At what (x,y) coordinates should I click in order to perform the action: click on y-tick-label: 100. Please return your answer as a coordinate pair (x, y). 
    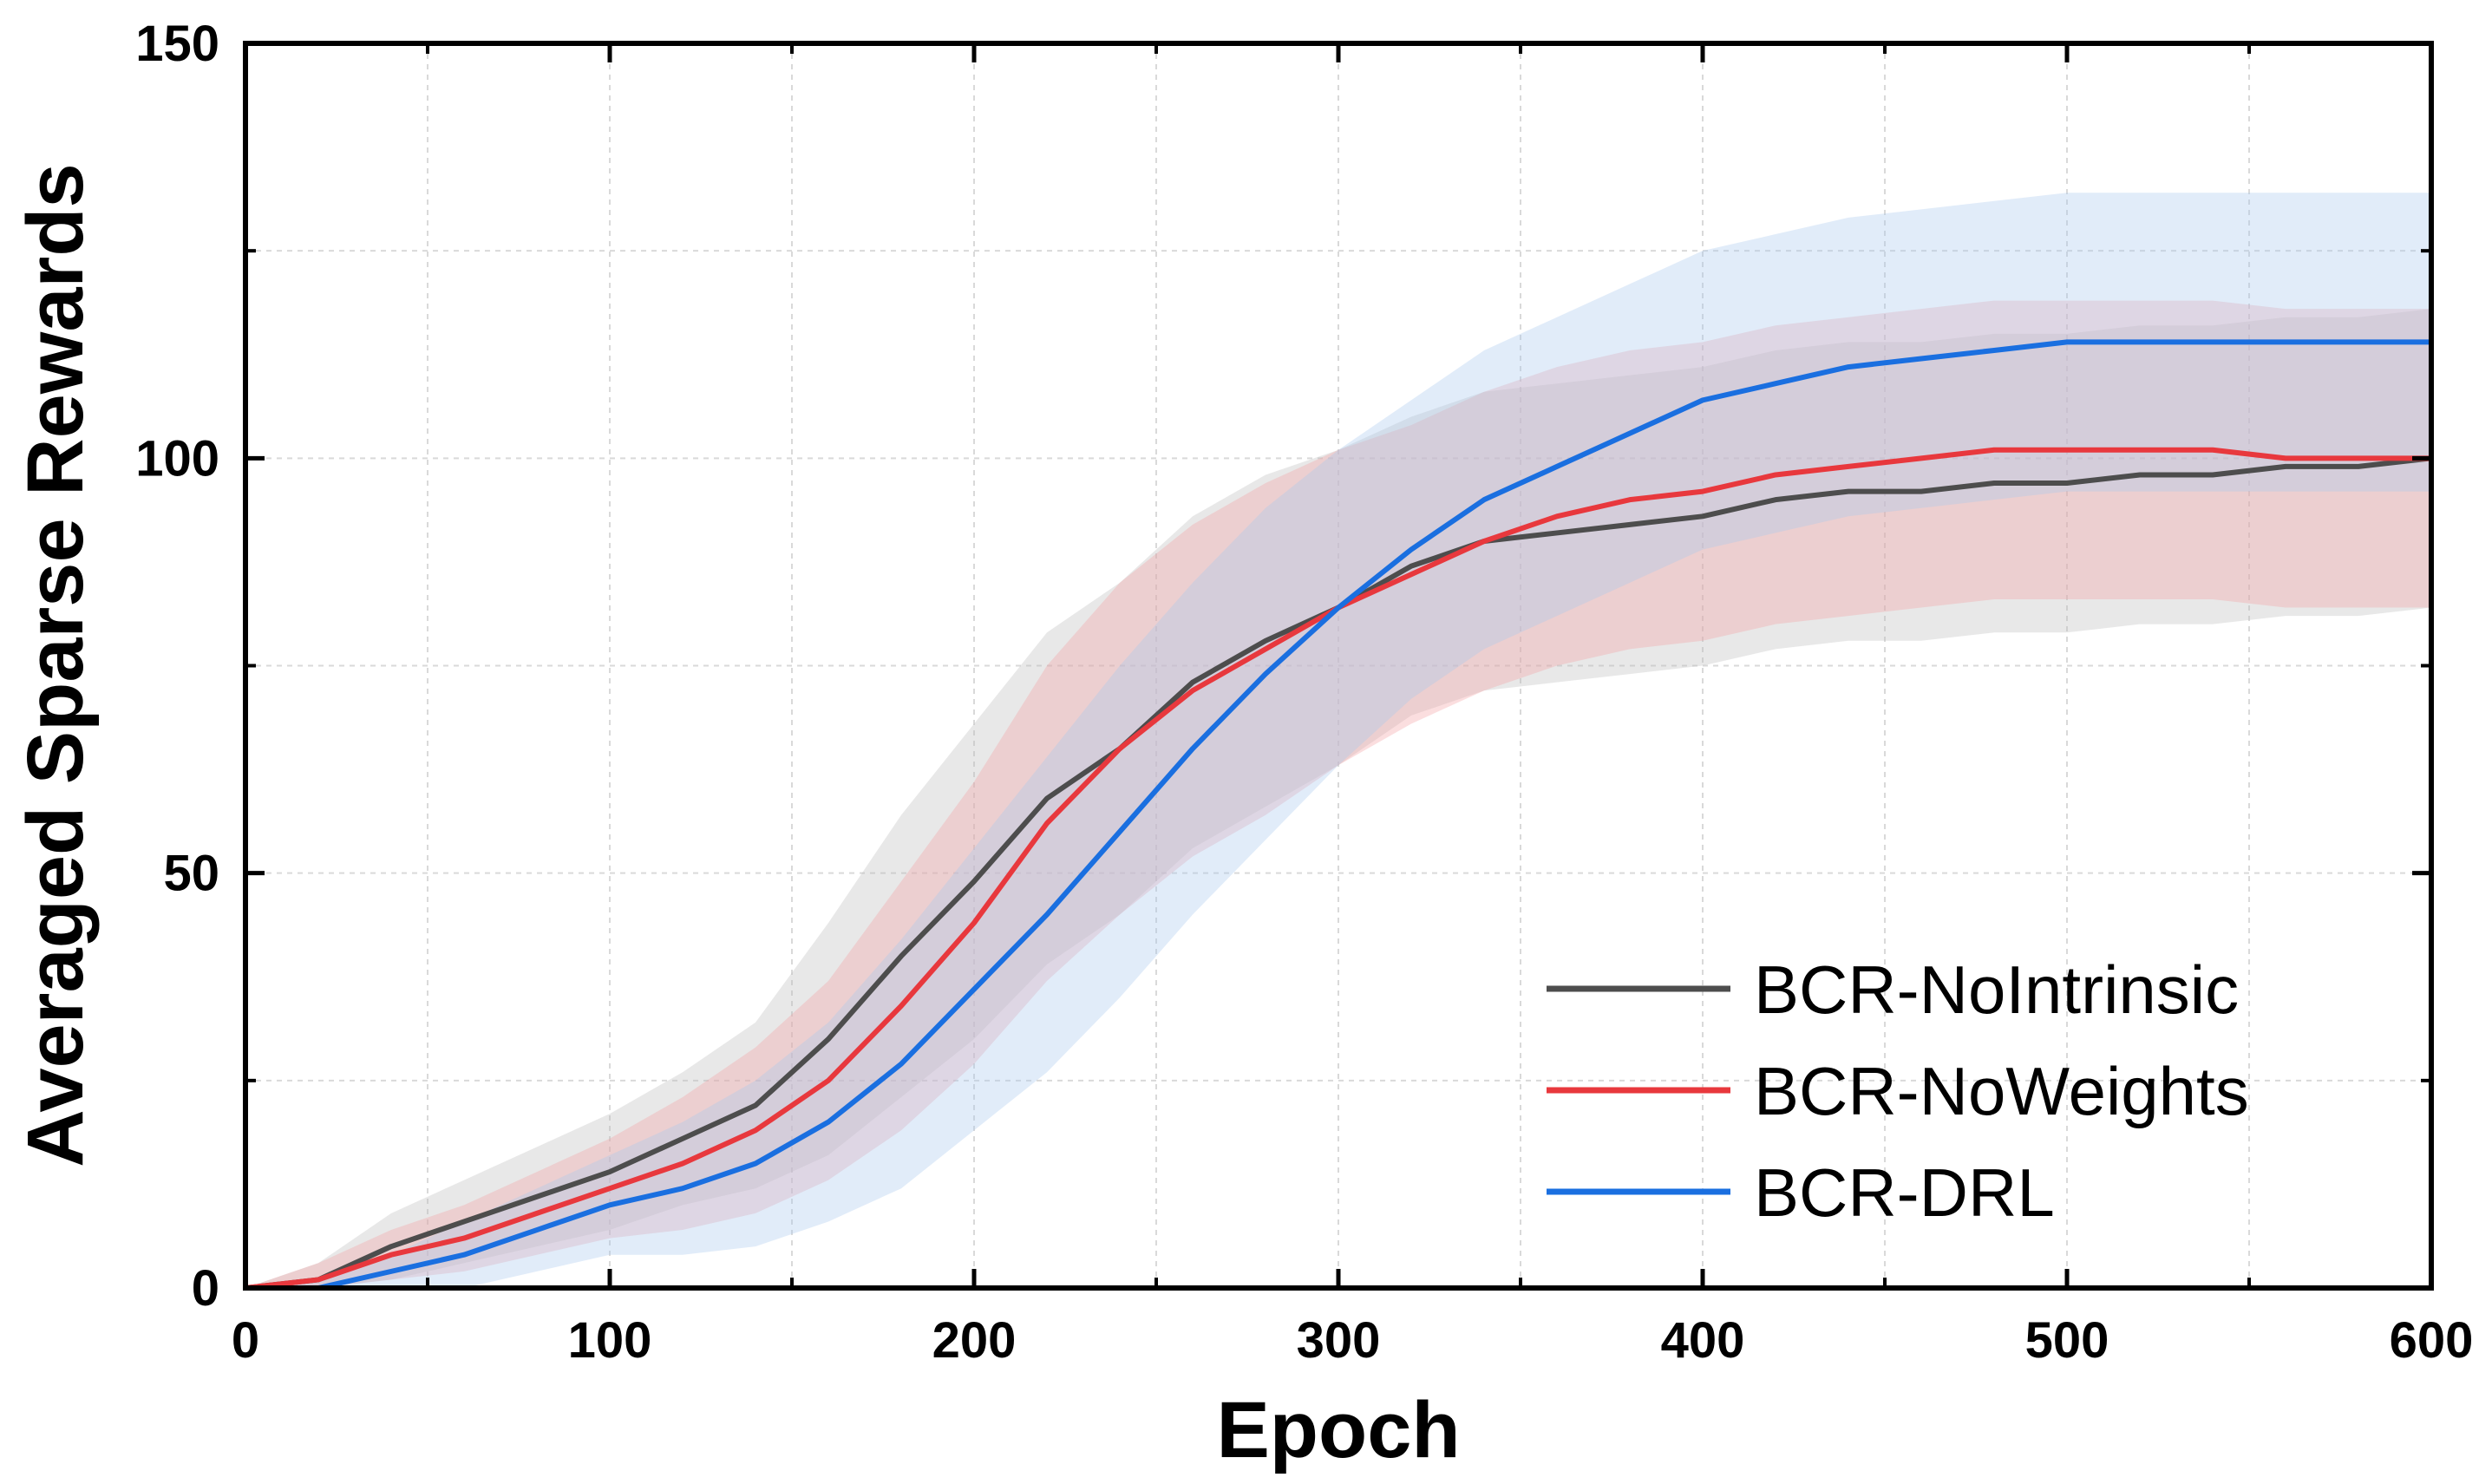
    Looking at the image, I should click on (177, 459).